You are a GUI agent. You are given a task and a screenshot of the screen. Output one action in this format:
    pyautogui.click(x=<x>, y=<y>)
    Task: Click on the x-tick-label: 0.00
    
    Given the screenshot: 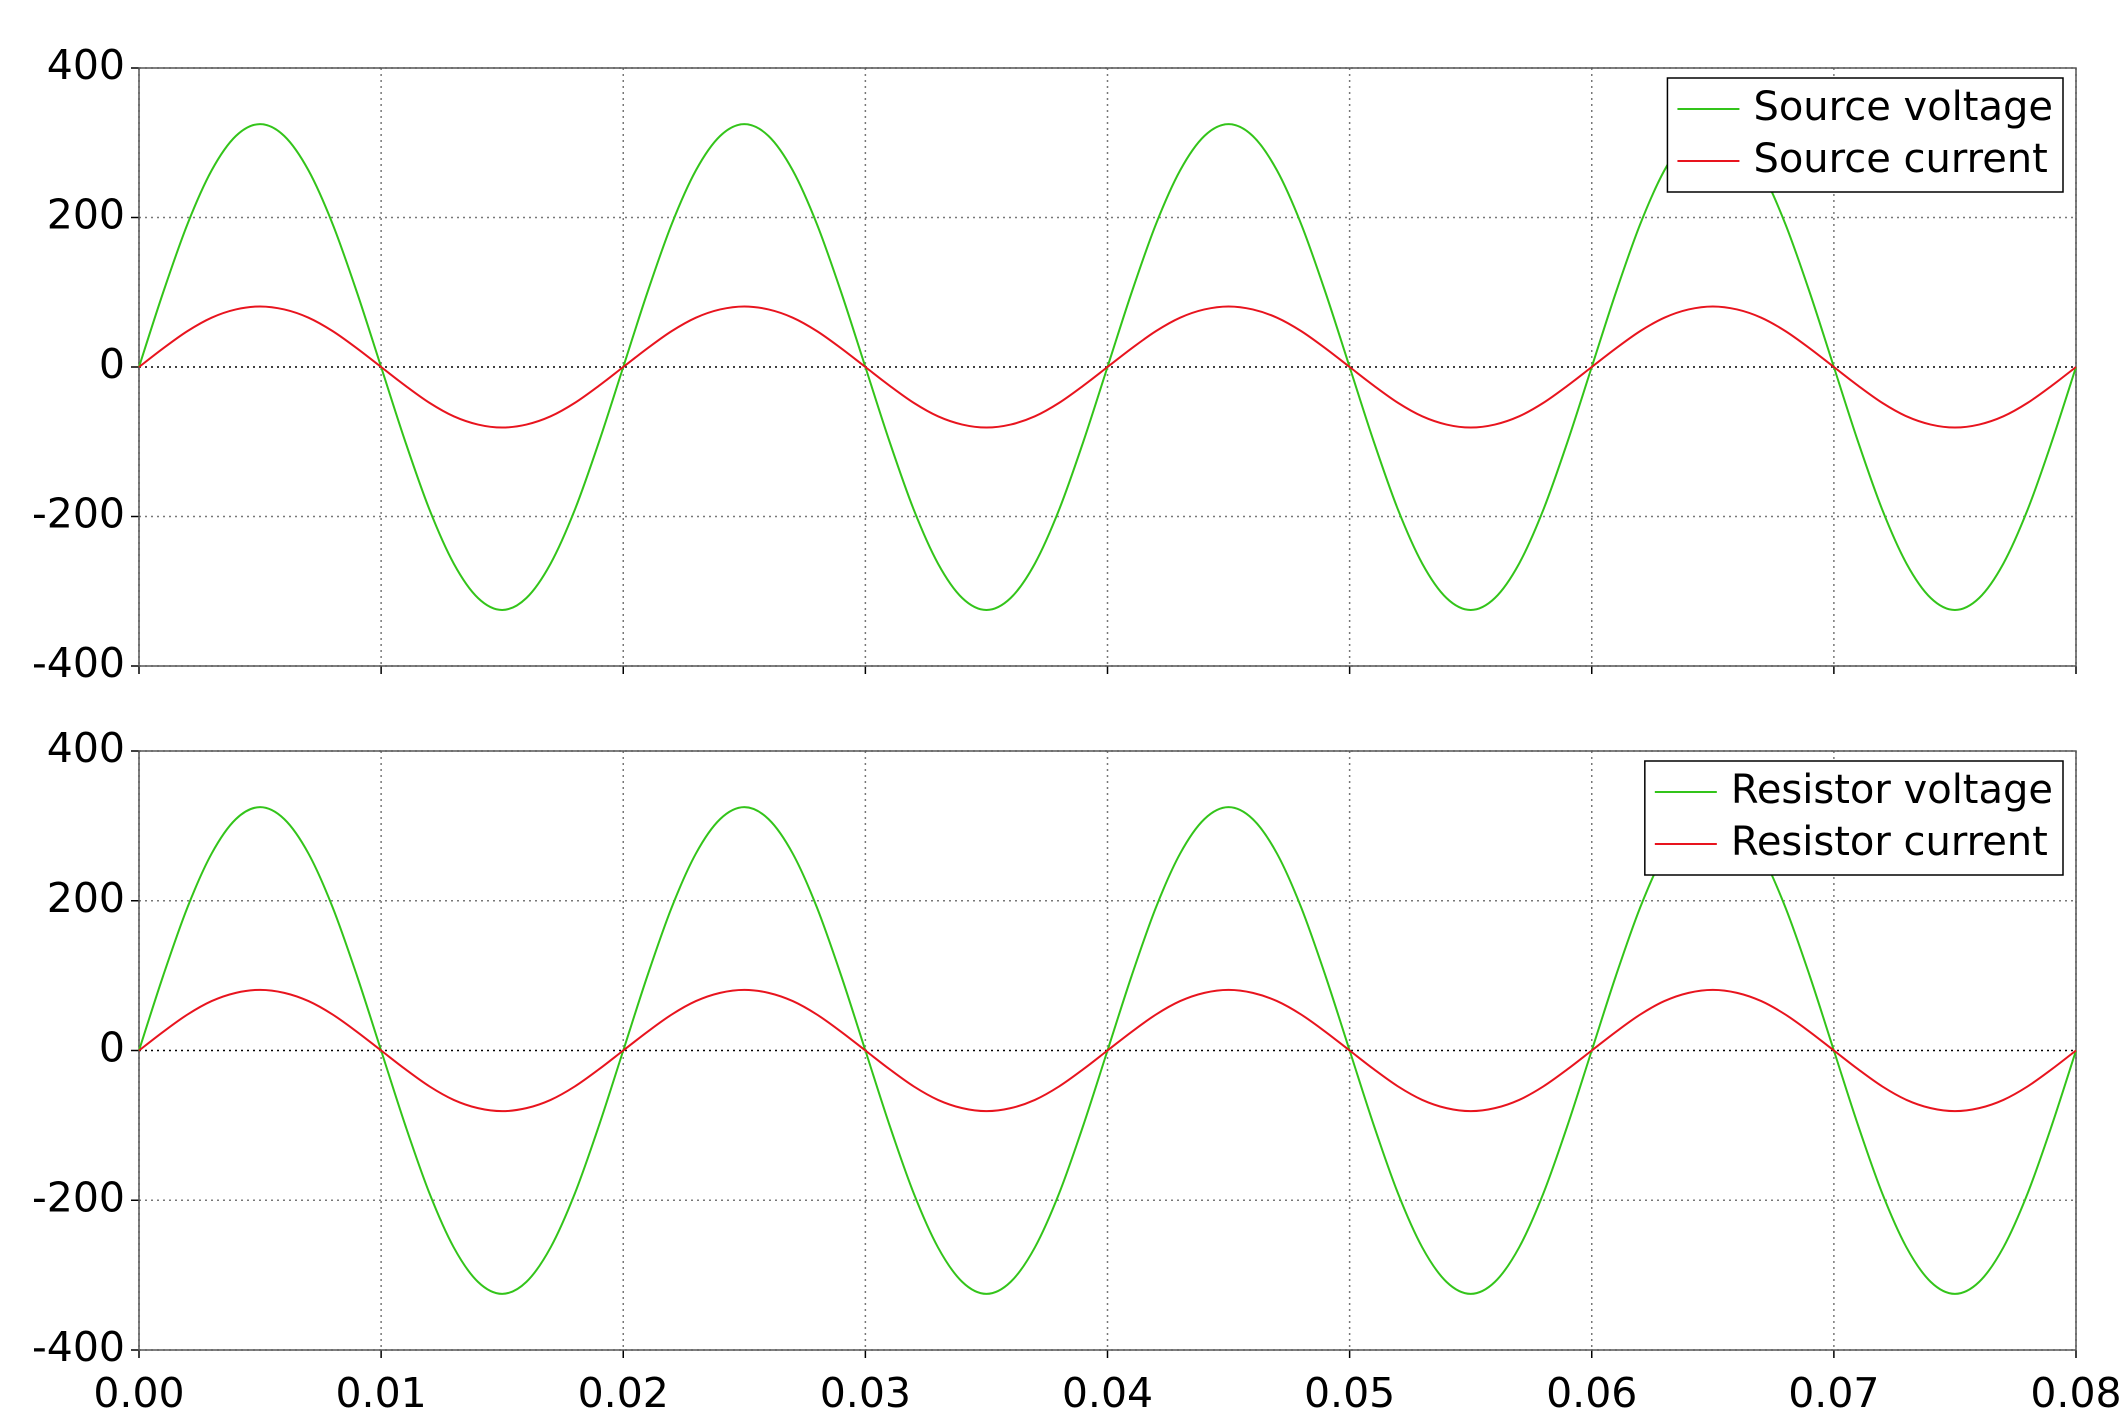 What is the action you would take?
    pyautogui.click(x=138, y=1393)
    